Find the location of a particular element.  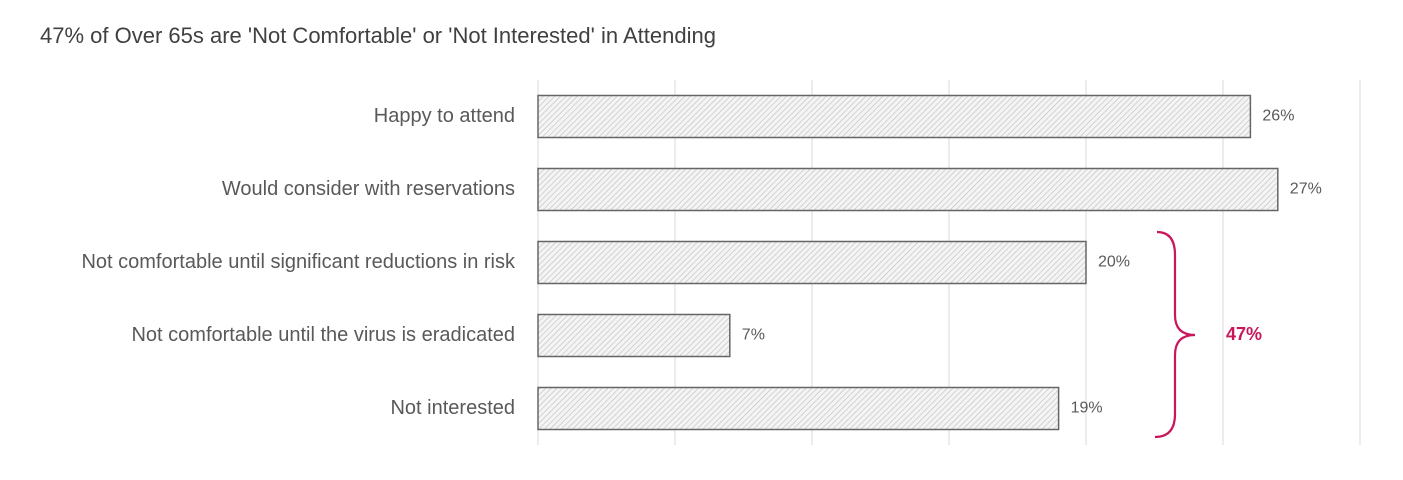

value-label: 26% is located at coordinates (1278, 116).